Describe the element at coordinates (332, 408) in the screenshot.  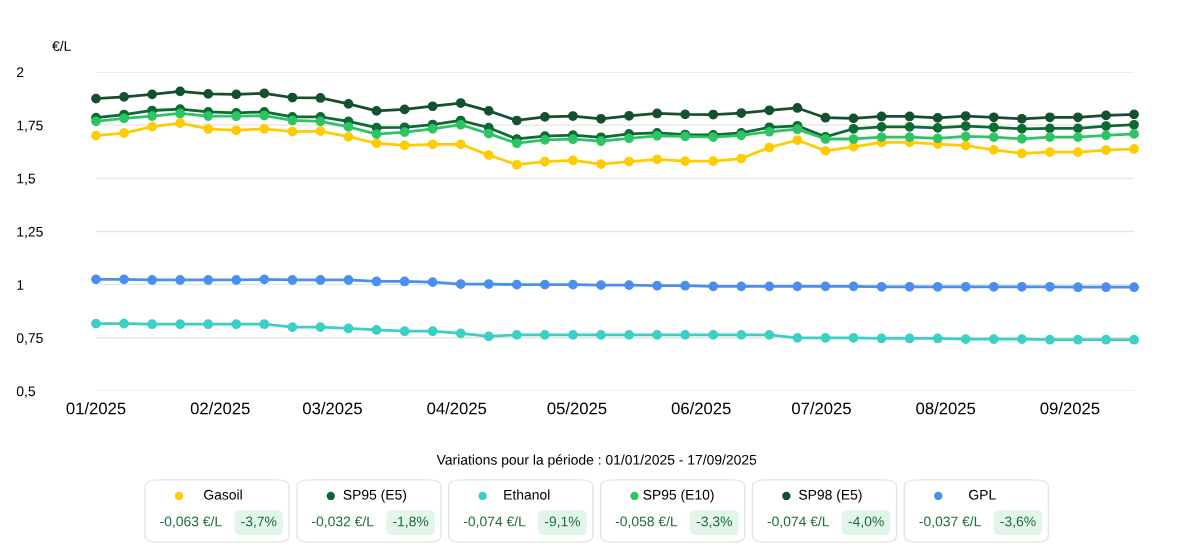
I see `x-tick-label: 03/2025` at that location.